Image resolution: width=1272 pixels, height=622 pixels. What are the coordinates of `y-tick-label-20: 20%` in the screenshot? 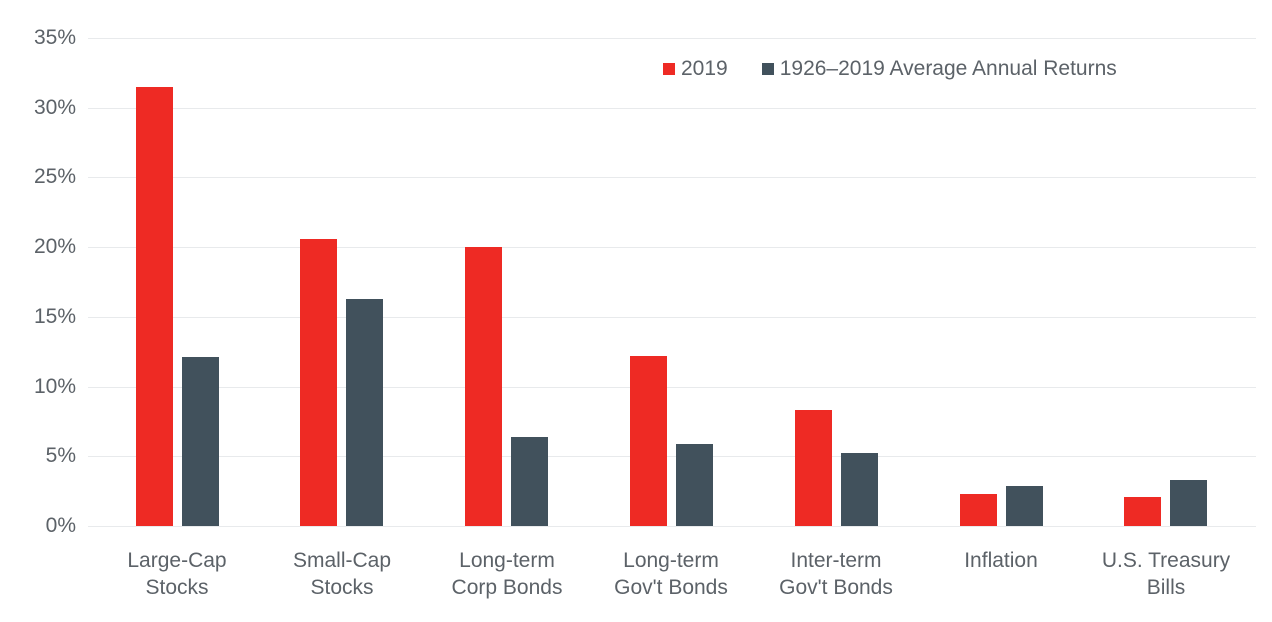 It's located at (54, 246).